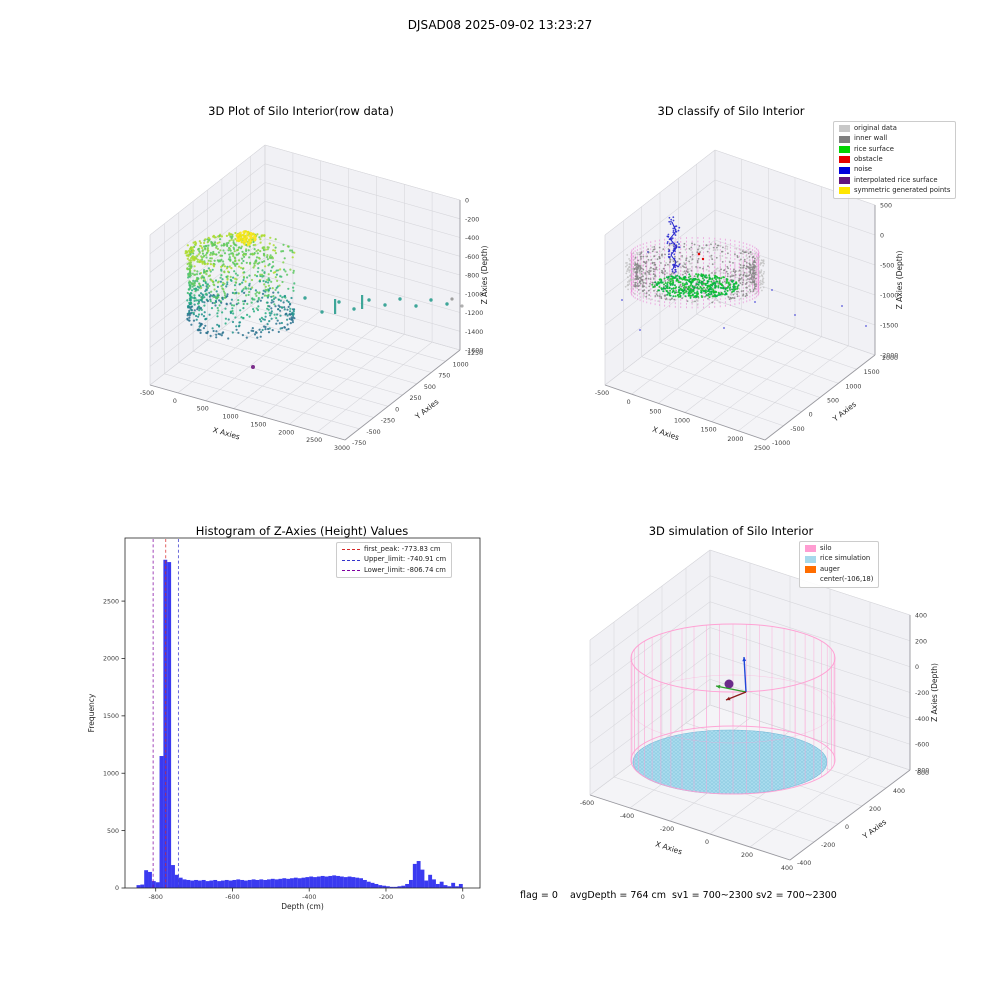 The image size is (1000, 1000). I want to click on legend-item-label: inner wall, so click(871, 138).